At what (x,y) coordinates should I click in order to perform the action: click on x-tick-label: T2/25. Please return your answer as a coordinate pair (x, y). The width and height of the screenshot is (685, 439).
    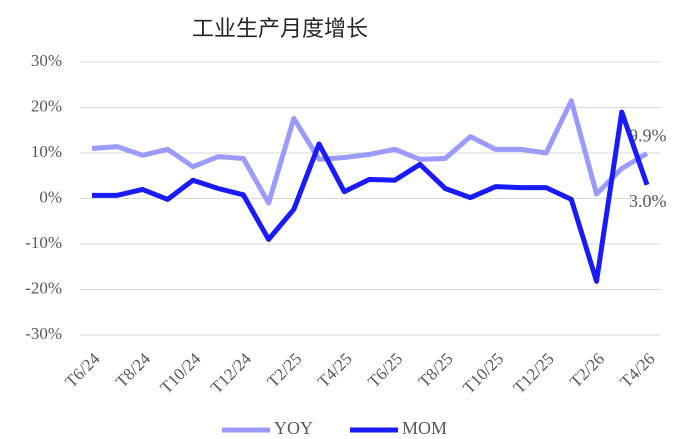
    Looking at the image, I should click on (284, 370).